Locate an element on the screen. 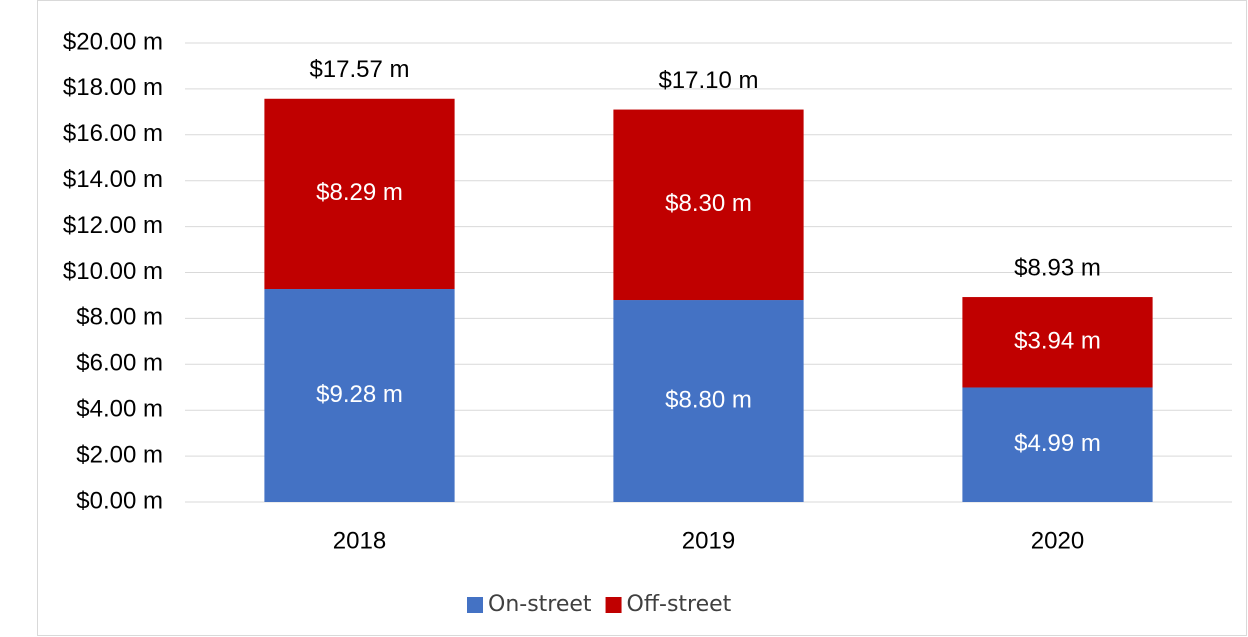 The image size is (1248, 637). total-label: $17.10 m is located at coordinates (708, 80).